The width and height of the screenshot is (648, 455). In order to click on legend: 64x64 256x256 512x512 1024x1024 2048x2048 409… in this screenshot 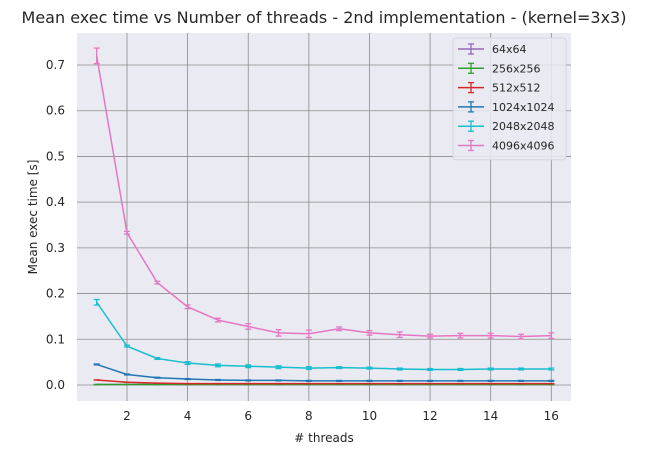, I will do `click(509, 99)`.